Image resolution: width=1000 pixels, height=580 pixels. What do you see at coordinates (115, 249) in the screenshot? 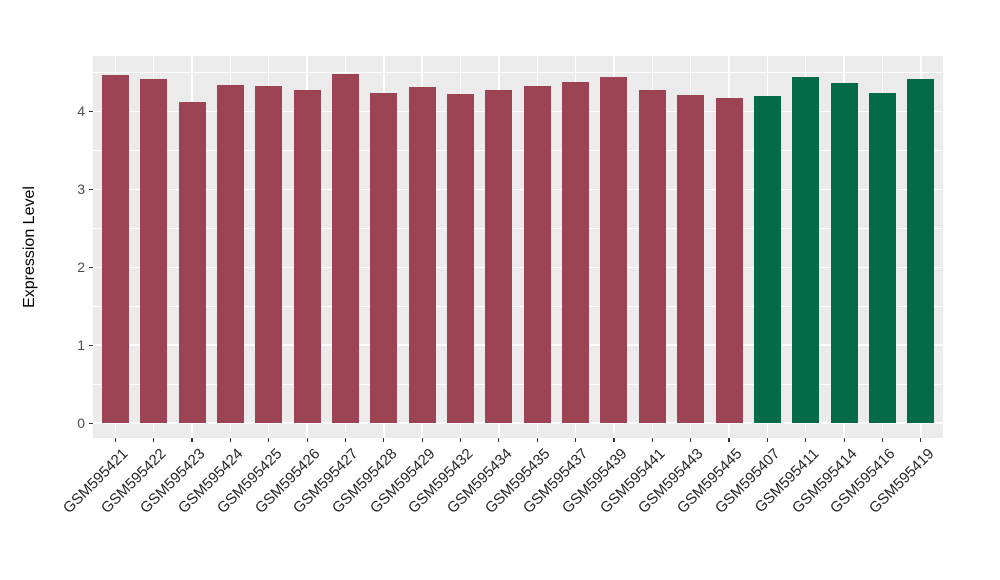
I see `bar-GSM595421` at bounding box center [115, 249].